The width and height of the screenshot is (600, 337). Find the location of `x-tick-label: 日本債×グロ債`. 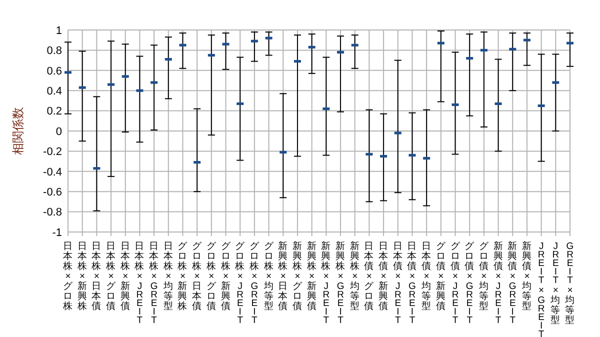

x-tick-label: 日本債×グロ債 is located at coordinates (370, 276).